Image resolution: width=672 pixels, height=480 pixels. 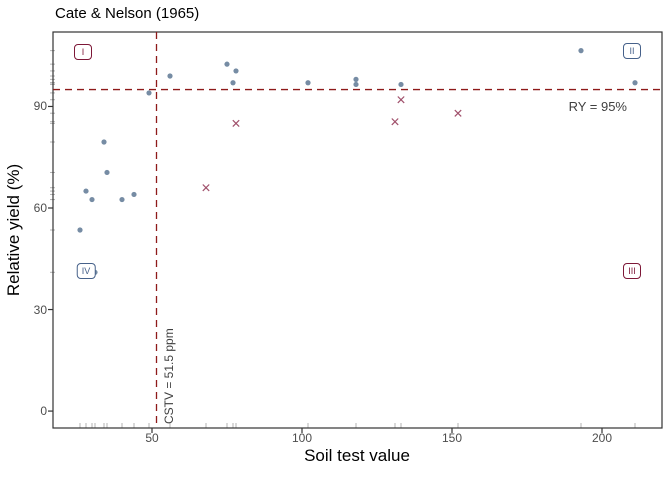 I want to click on x-tick-label: 50, so click(x=152, y=438).